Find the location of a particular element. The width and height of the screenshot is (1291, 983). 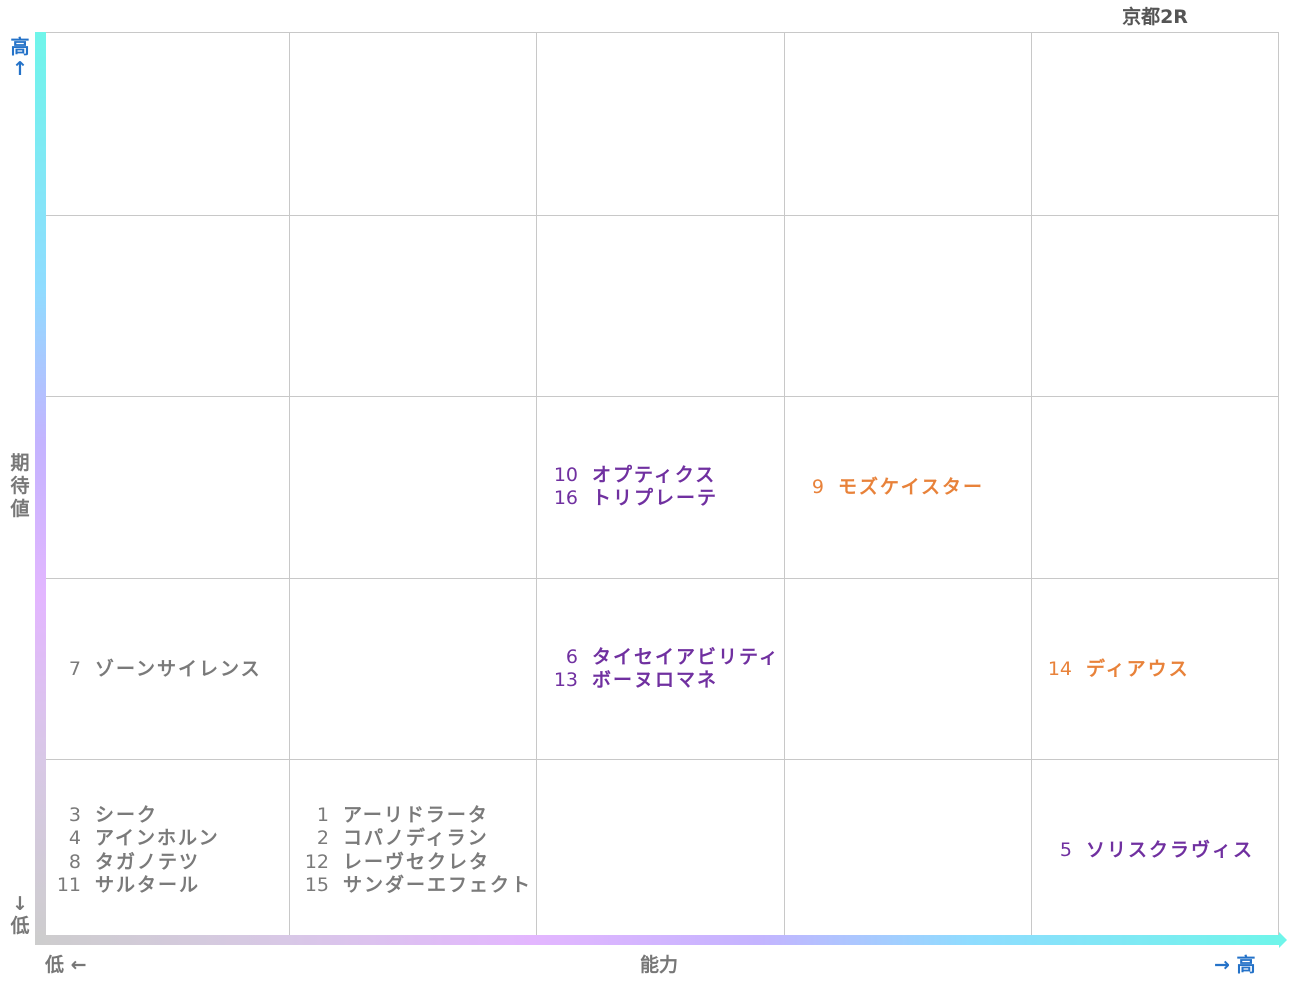

horse-name: レーヴセクレタ is located at coordinates (417, 861).